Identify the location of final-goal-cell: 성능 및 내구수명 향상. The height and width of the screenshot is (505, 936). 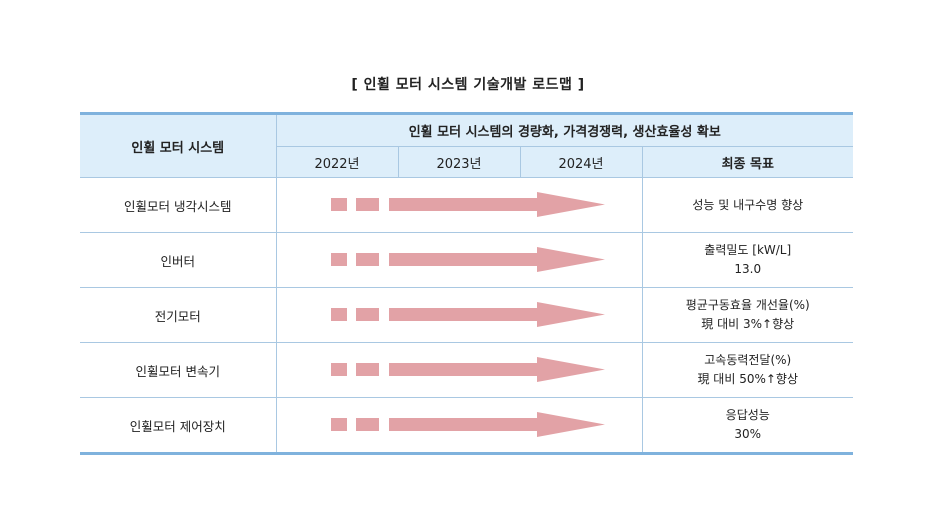
(747, 205).